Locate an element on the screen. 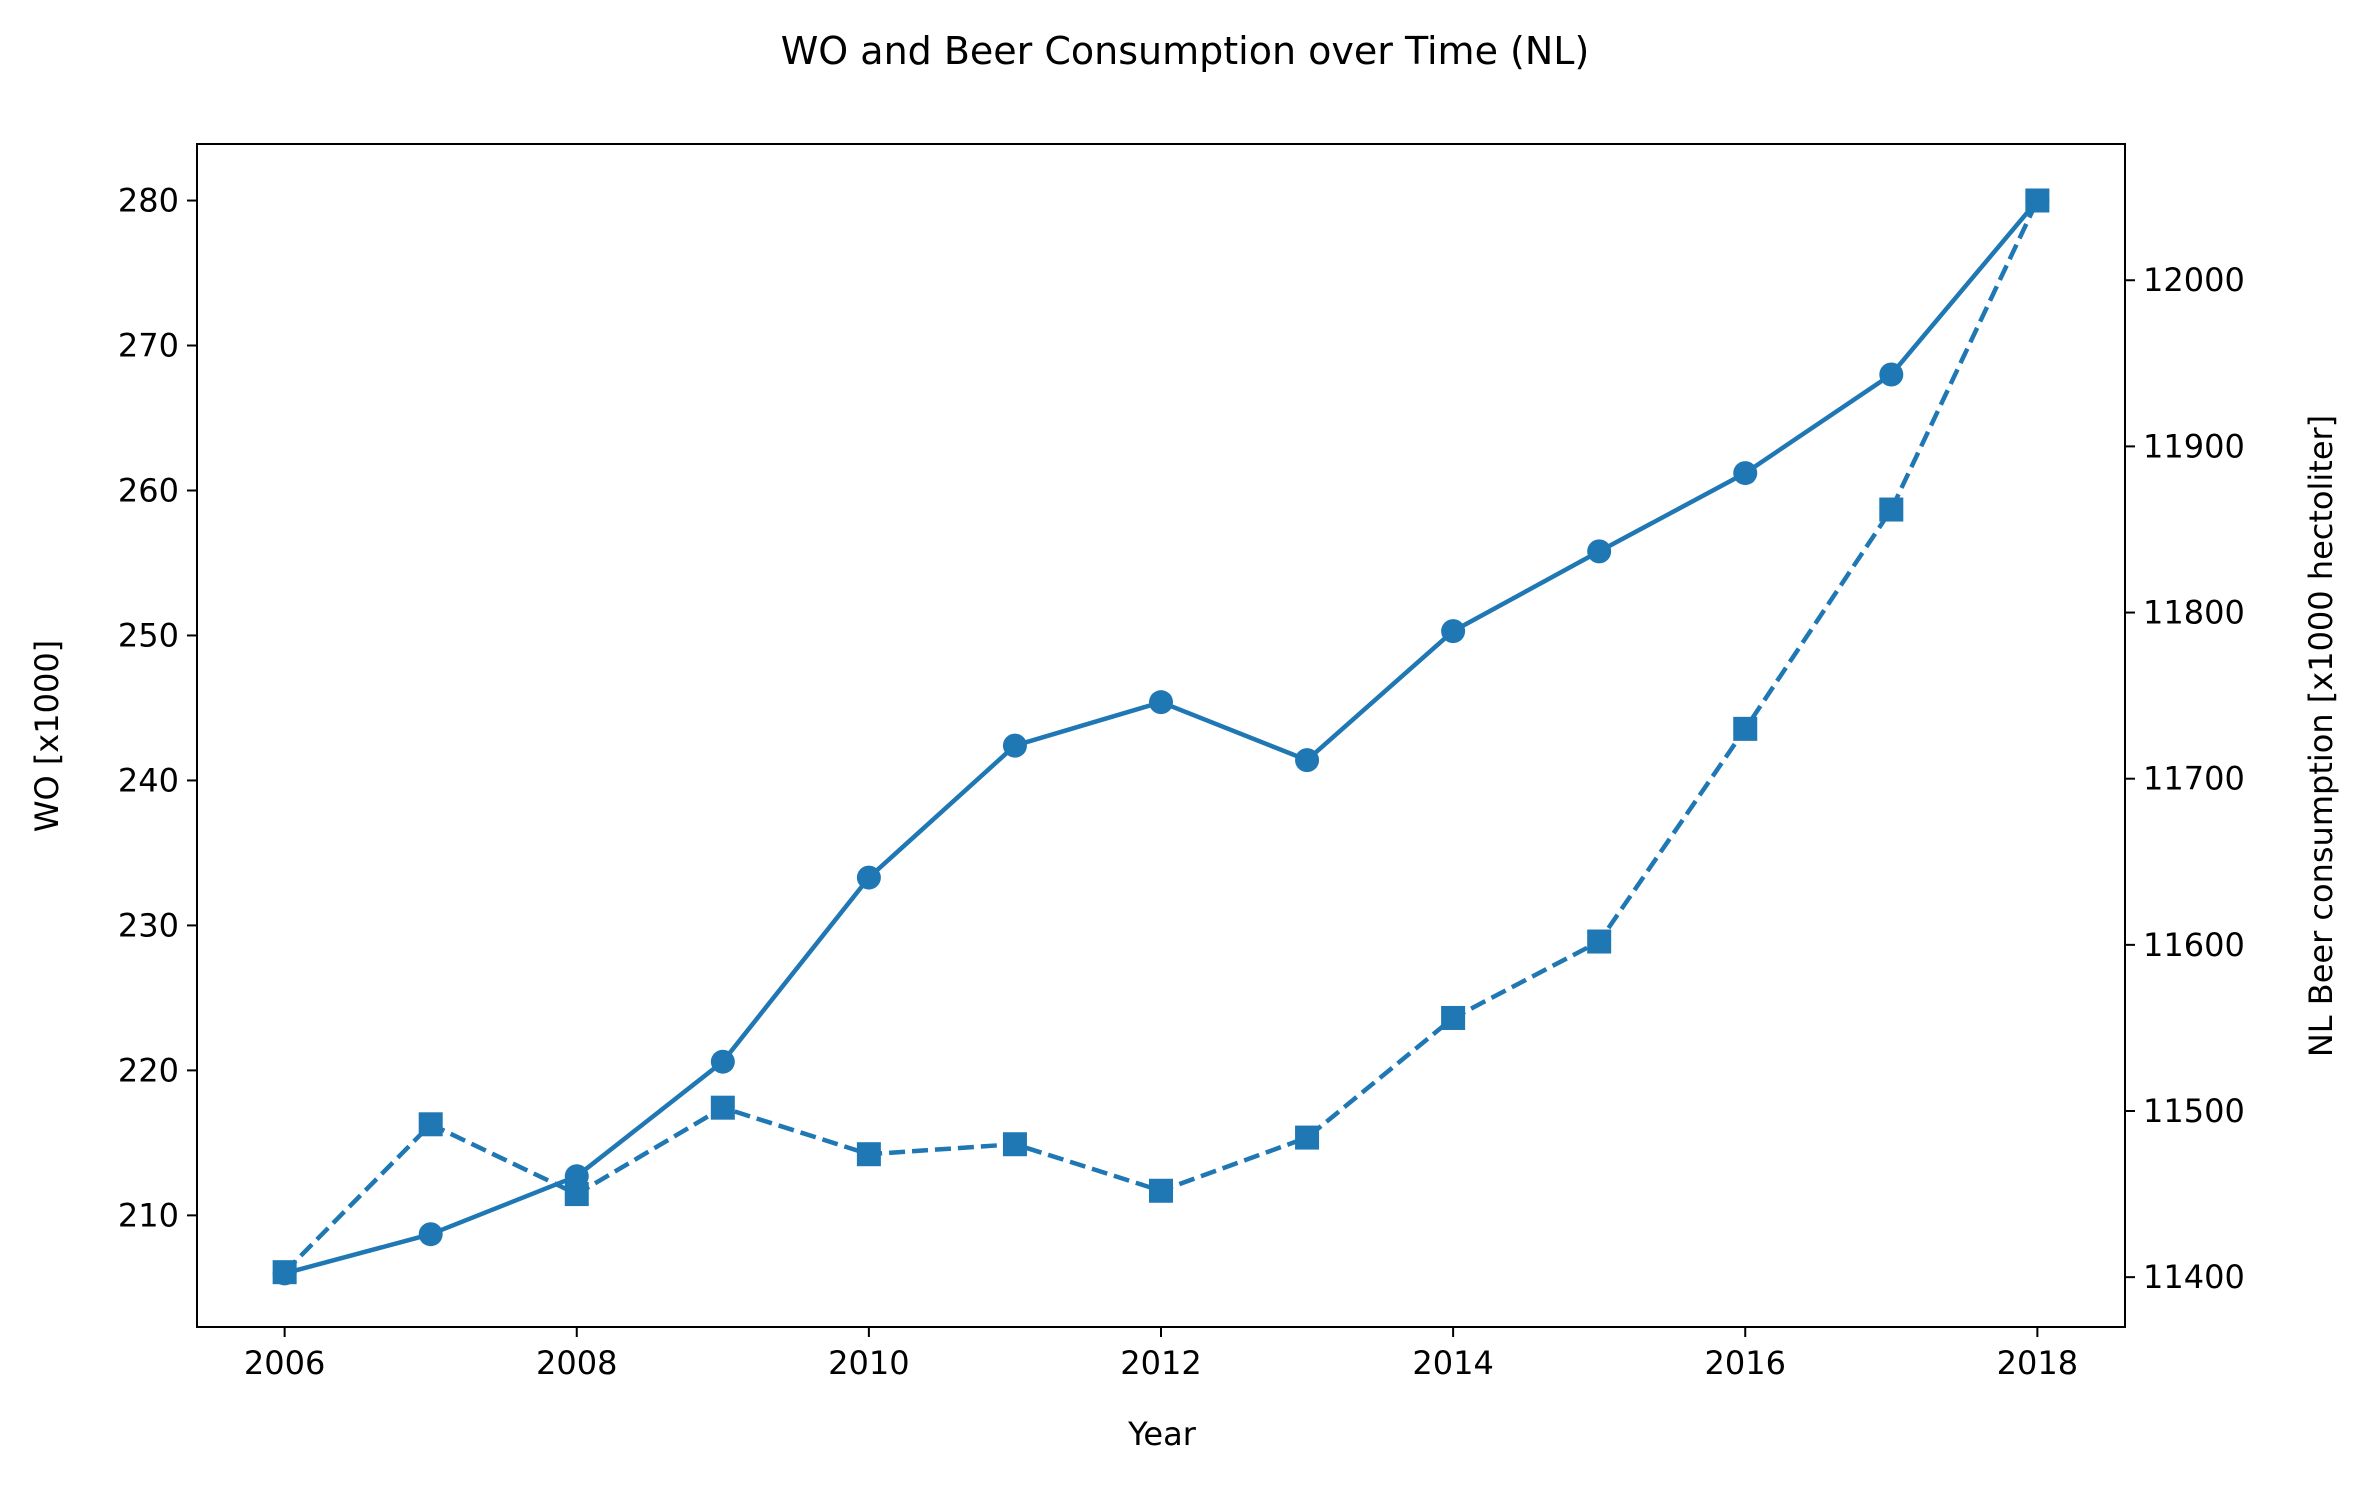 The image size is (2370, 1489). data-point-left-2016 is located at coordinates (1745, 473).